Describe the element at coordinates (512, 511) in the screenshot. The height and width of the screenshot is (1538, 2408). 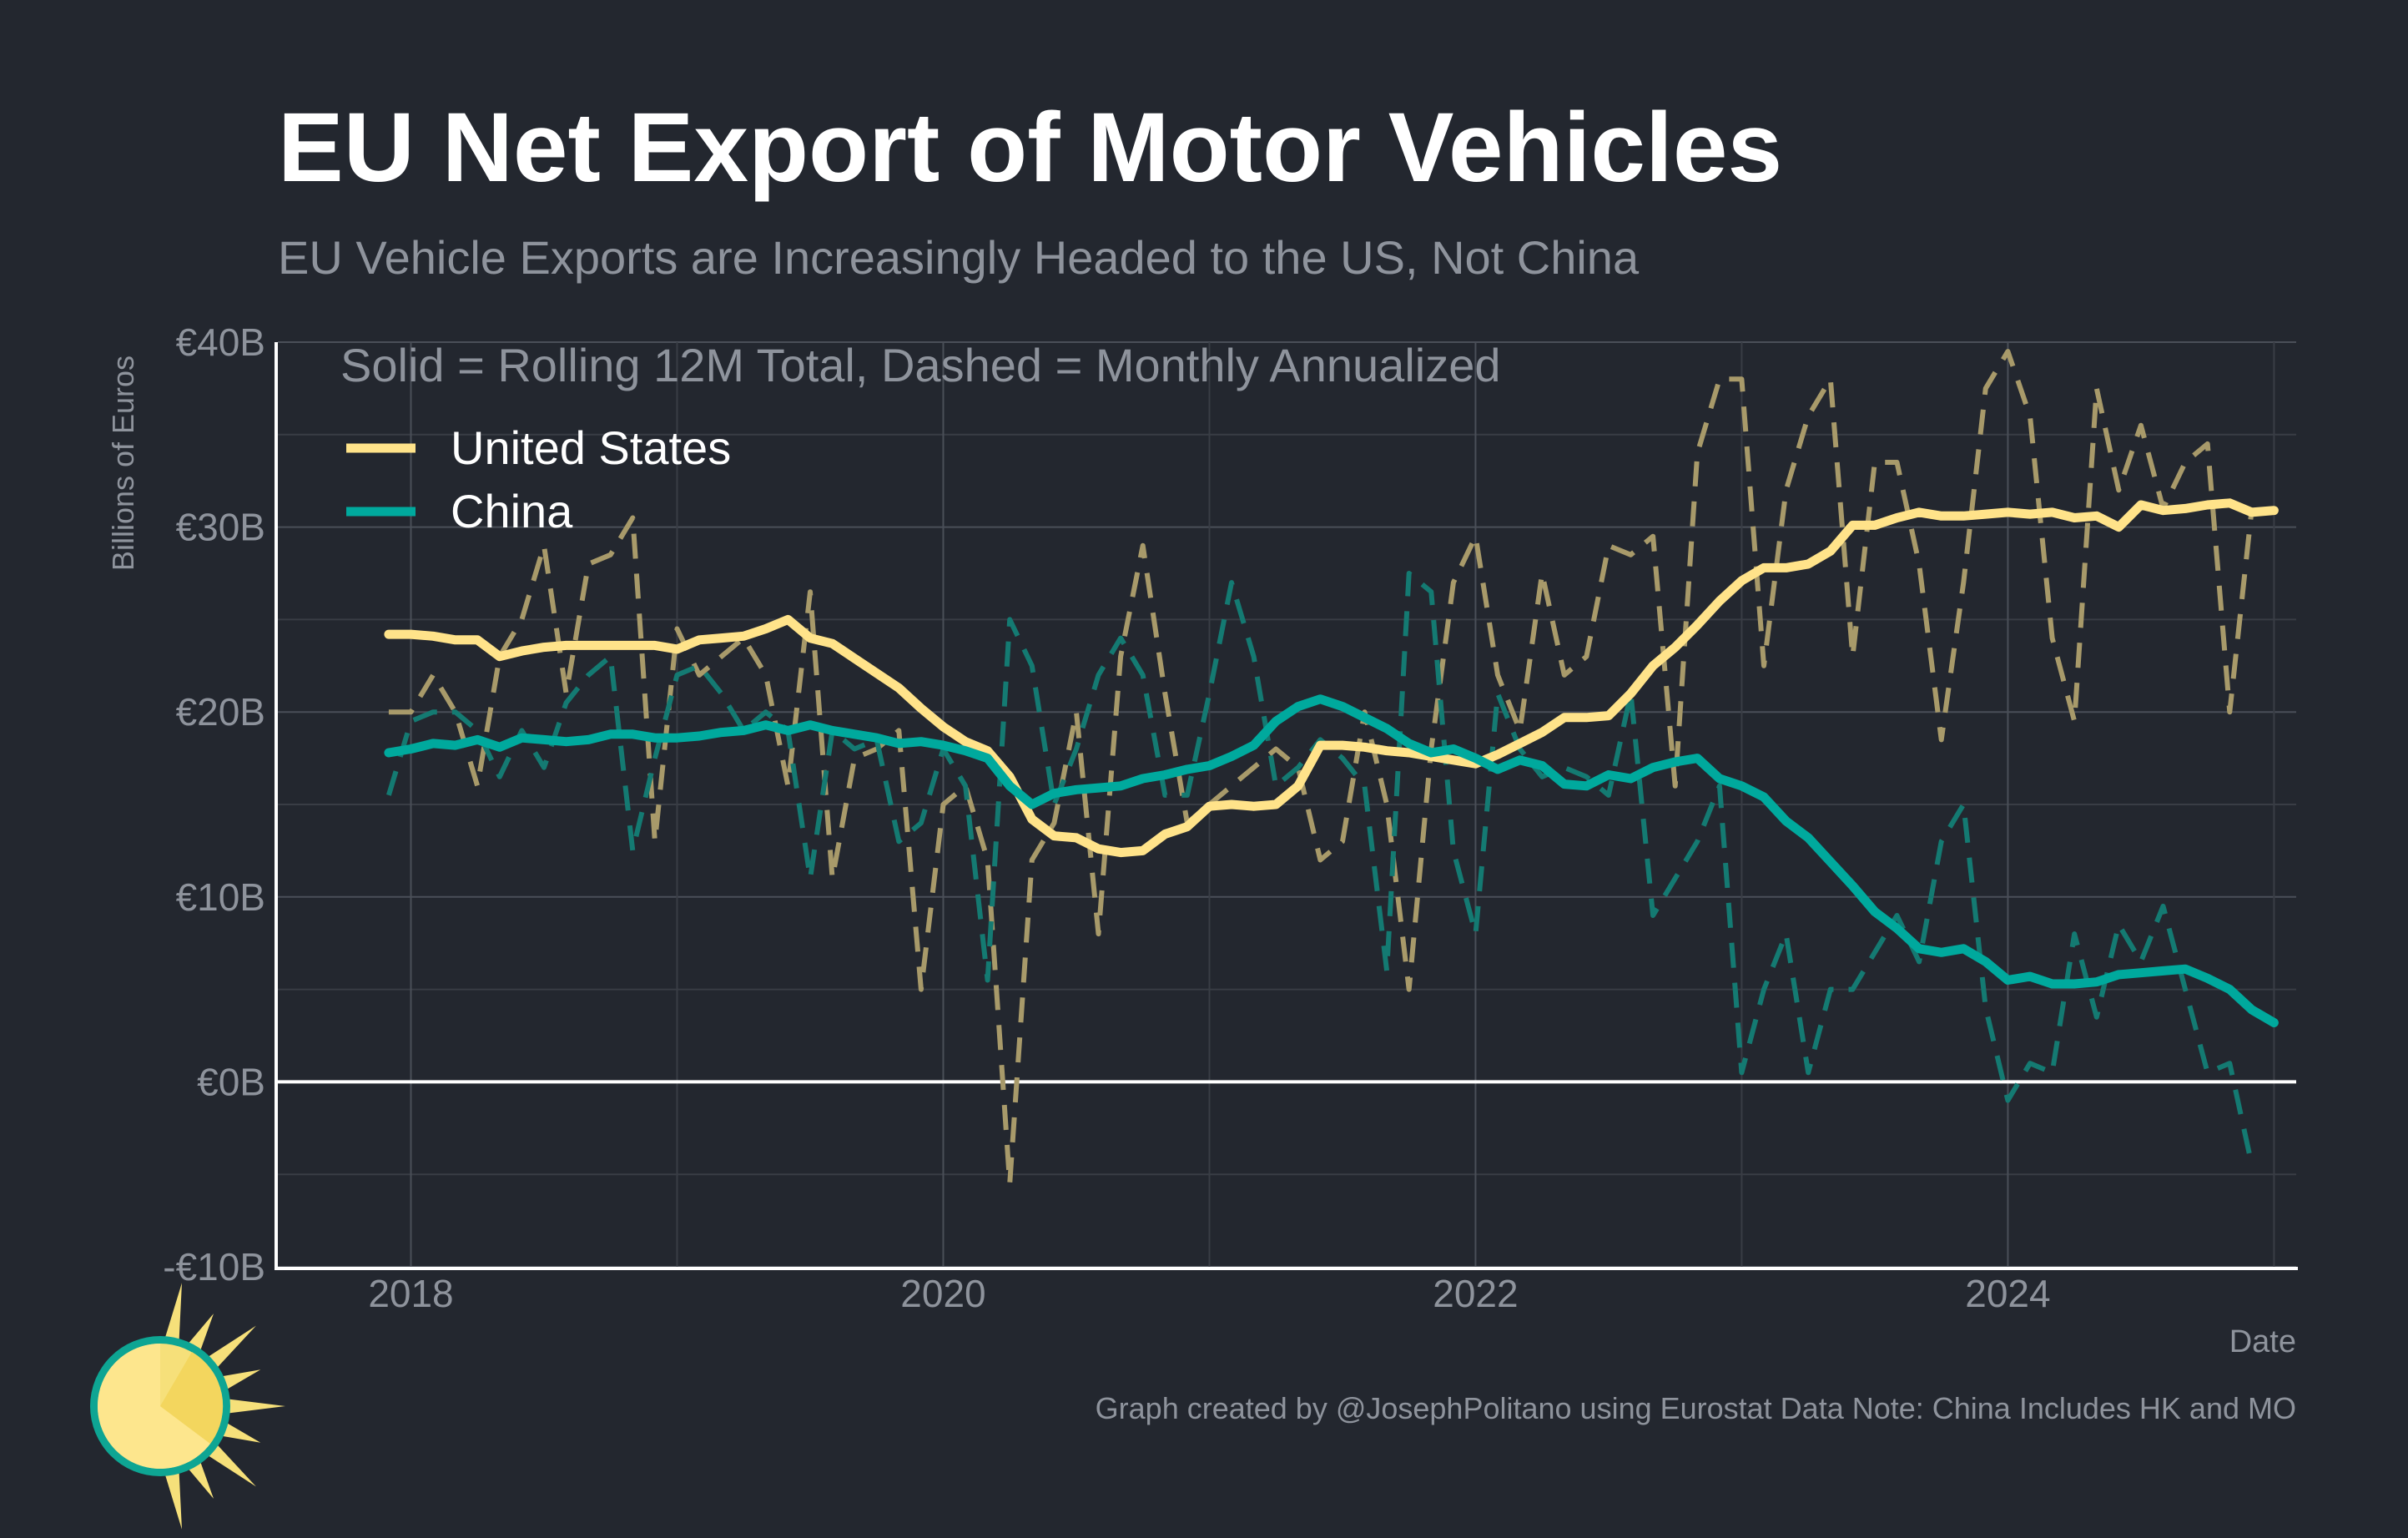
I see `legend-label-china: China` at that location.